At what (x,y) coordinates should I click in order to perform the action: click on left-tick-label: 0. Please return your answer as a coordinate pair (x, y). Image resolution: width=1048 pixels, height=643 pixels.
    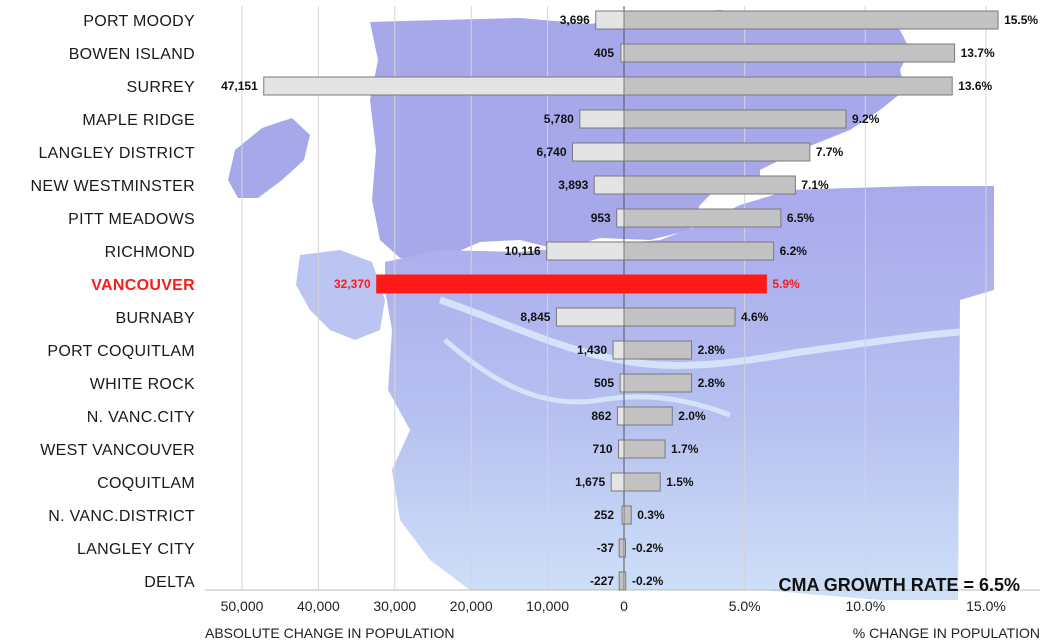
    Looking at the image, I should click on (624, 606).